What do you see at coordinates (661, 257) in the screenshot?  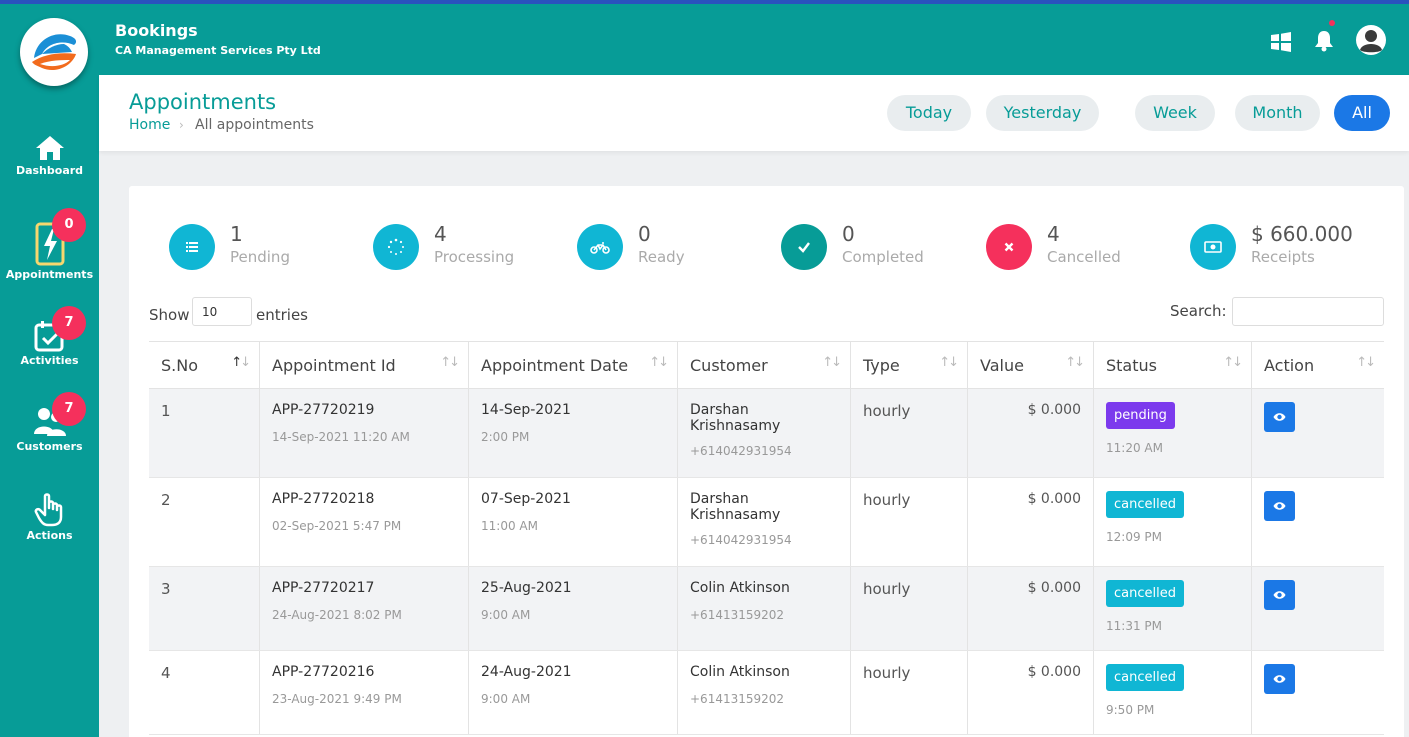 I see `stat-label: Ready` at bounding box center [661, 257].